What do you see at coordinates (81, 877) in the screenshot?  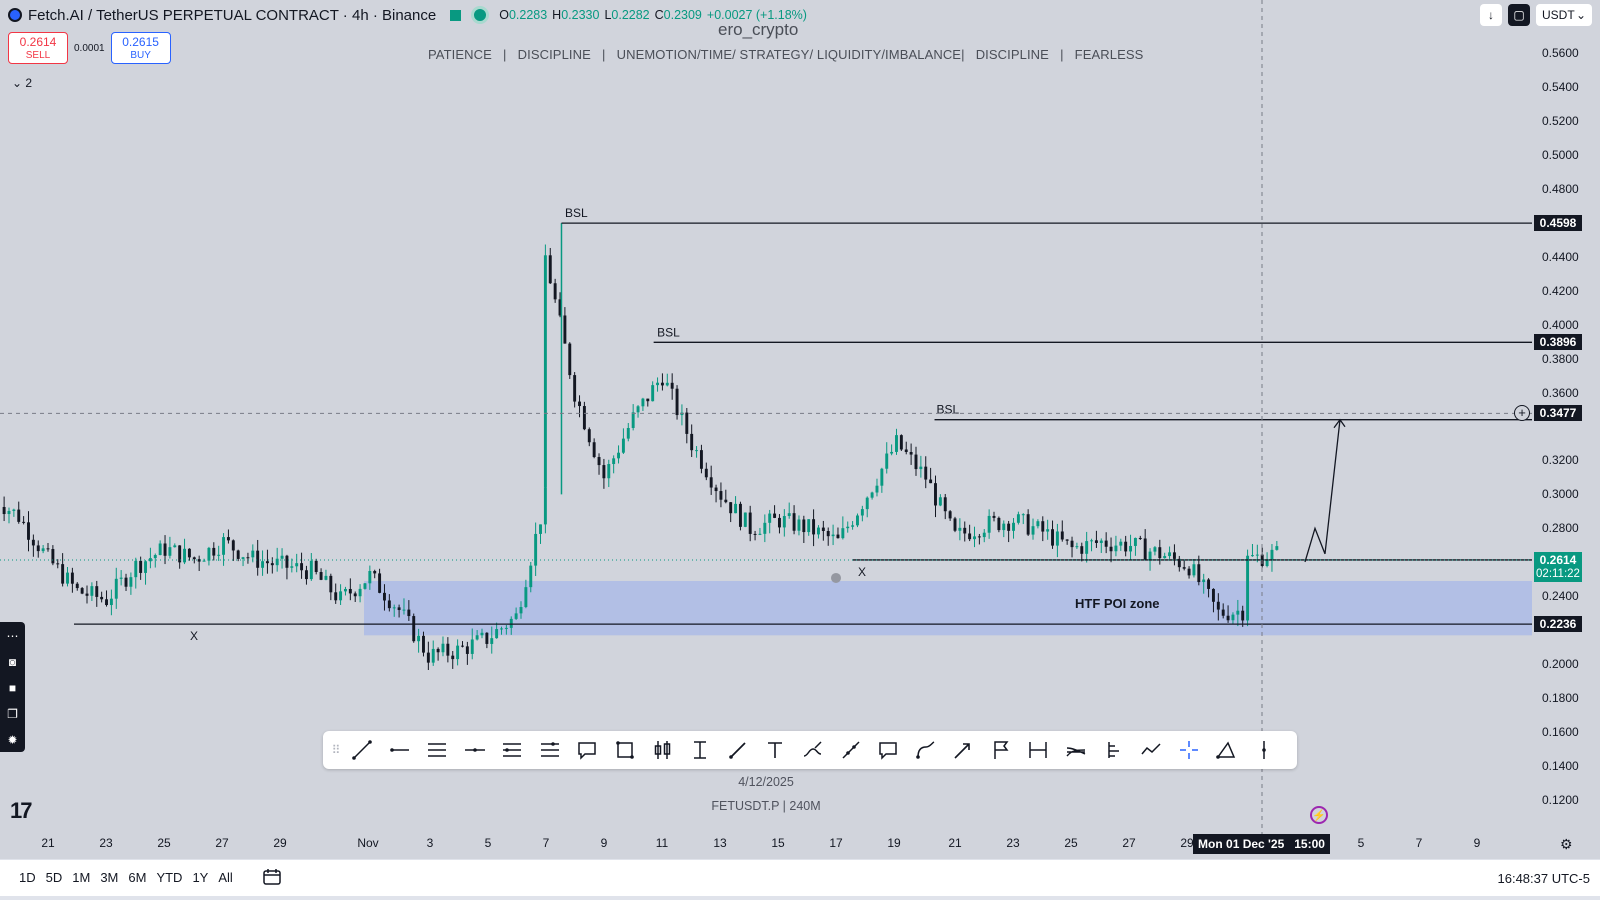 I see `range-1m: 1M` at bounding box center [81, 877].